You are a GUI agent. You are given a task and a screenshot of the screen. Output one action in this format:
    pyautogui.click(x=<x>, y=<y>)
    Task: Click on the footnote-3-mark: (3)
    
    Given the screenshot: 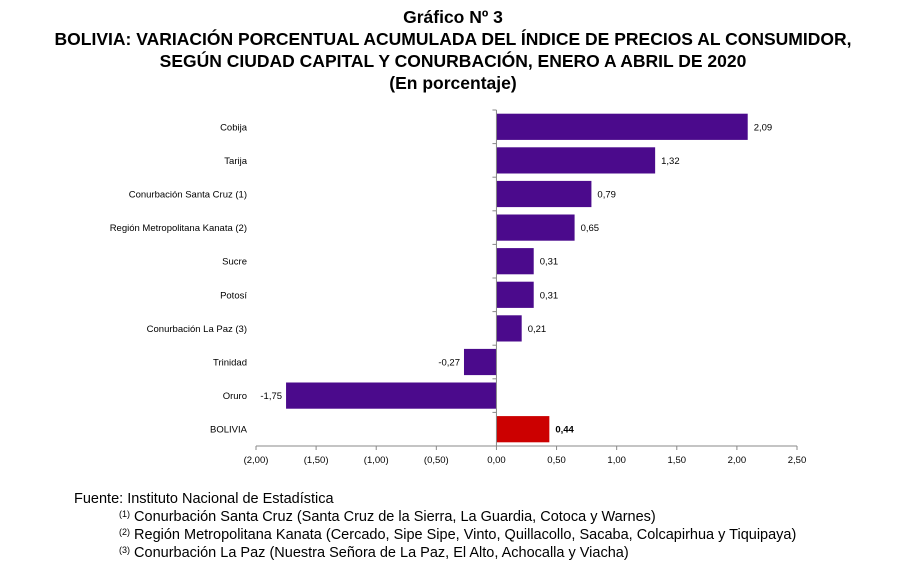 What is the action you would take?
    pyautogui.click(x=124, y=550)
    